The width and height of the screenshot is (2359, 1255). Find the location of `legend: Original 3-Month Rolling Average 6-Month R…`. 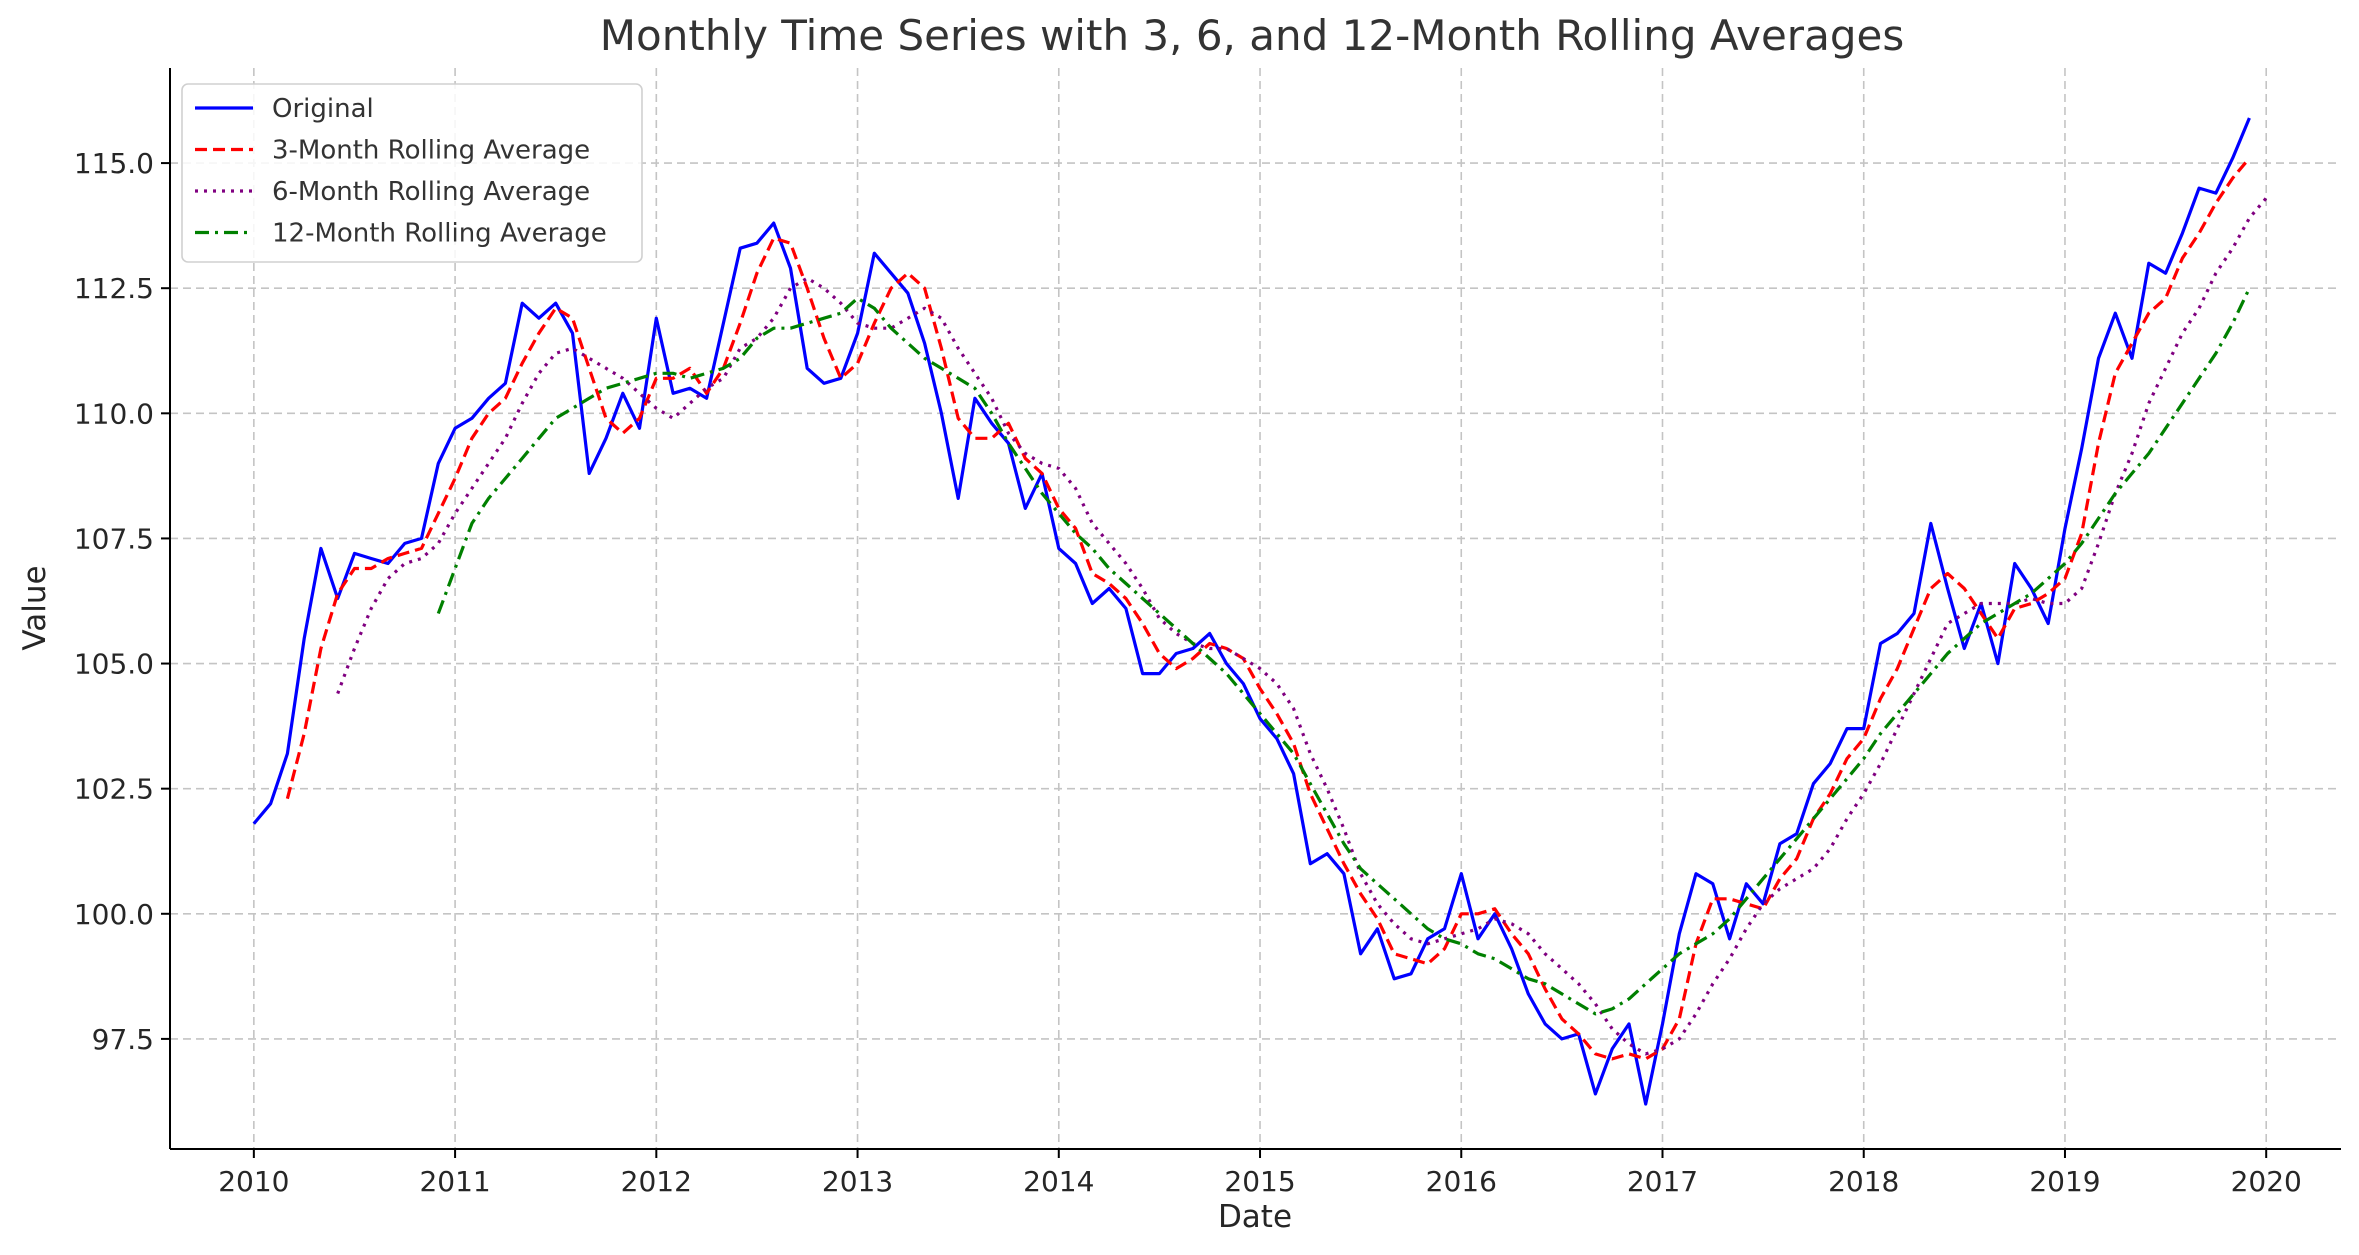

legend: Original 3-Month Rolling Average 6-Month R… is located at coordinates (412, 173).